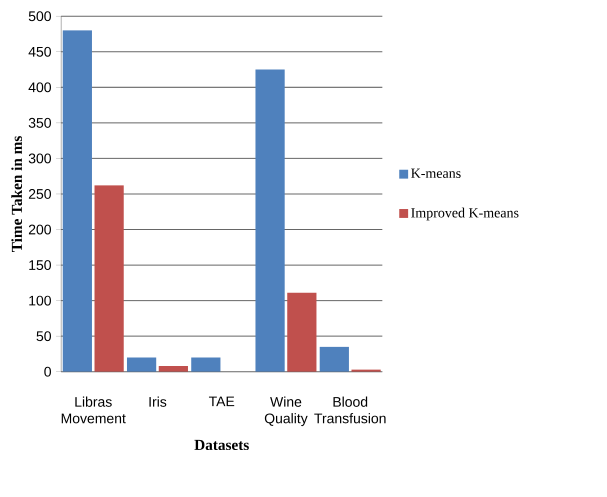 The image size is (607, 497). I want to click on y-tick-label: 450, so click(39, 52).